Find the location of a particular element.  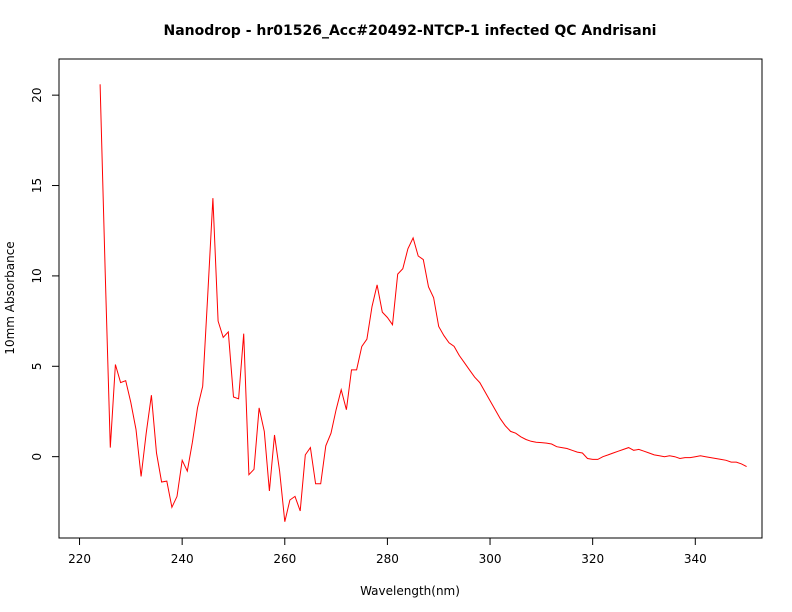

x-tick-label: 220 is located at coordinates (79, 559).